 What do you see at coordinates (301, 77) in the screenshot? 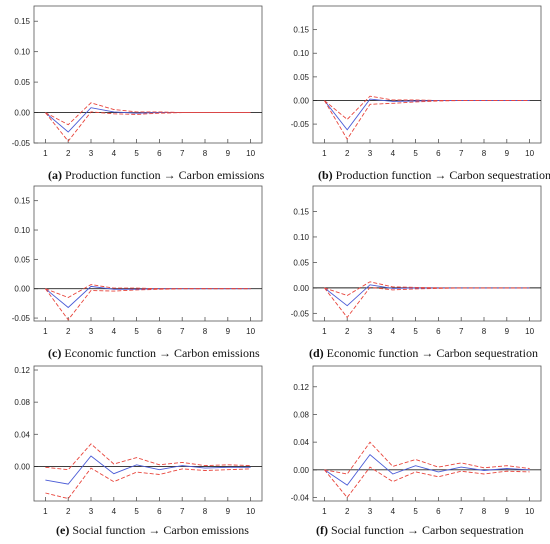
I see `y-tick-label-b: 0.05` at bounding box center [301, 77].